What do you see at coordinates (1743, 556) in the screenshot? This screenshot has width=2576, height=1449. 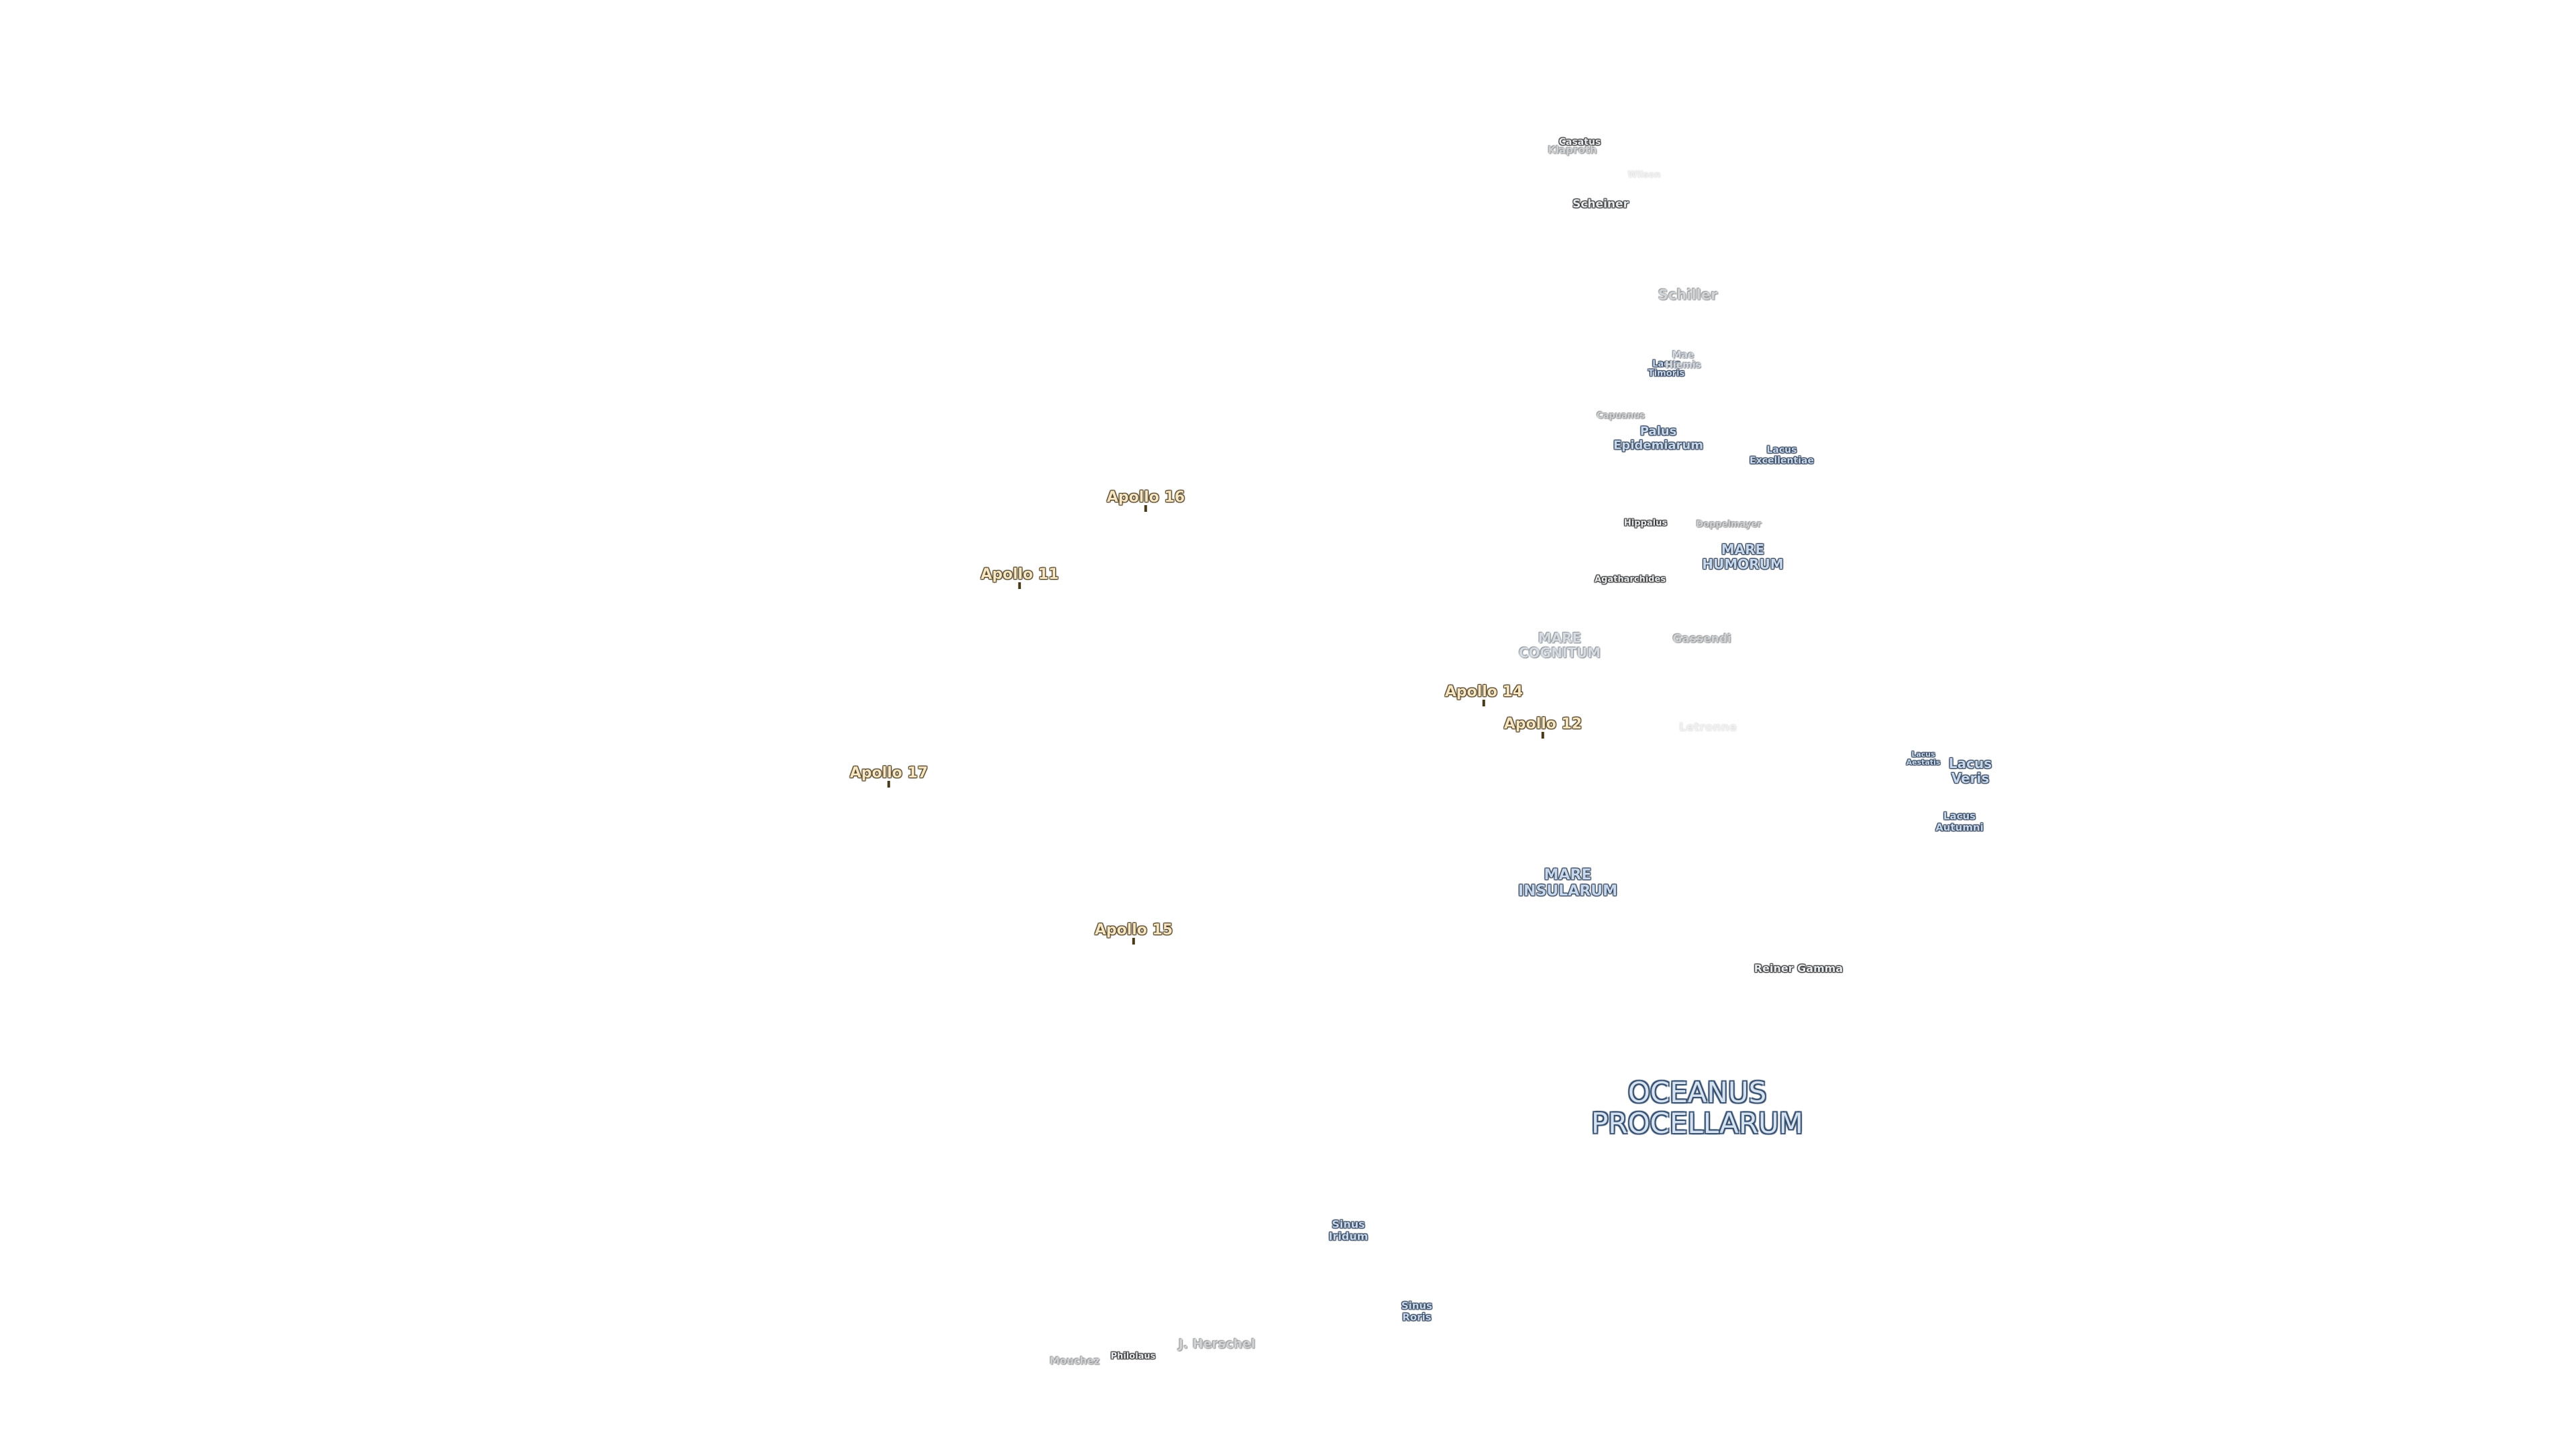 I see `mare-humorum-label: MARE HUMORUM` at bounding box center [1743, 556].